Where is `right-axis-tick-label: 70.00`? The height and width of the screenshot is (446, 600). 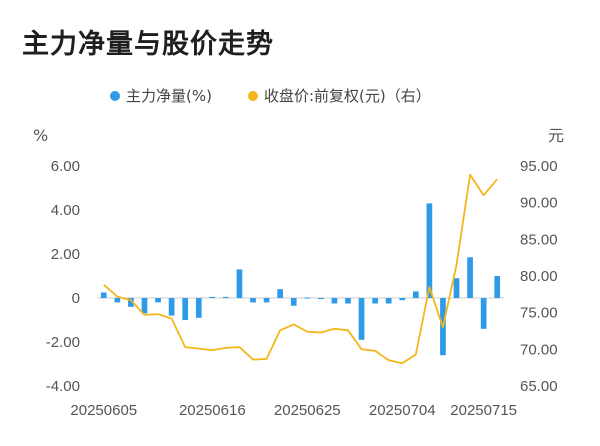
right-axis-tick-label: 70.00 is located at coordinates (539, 349).